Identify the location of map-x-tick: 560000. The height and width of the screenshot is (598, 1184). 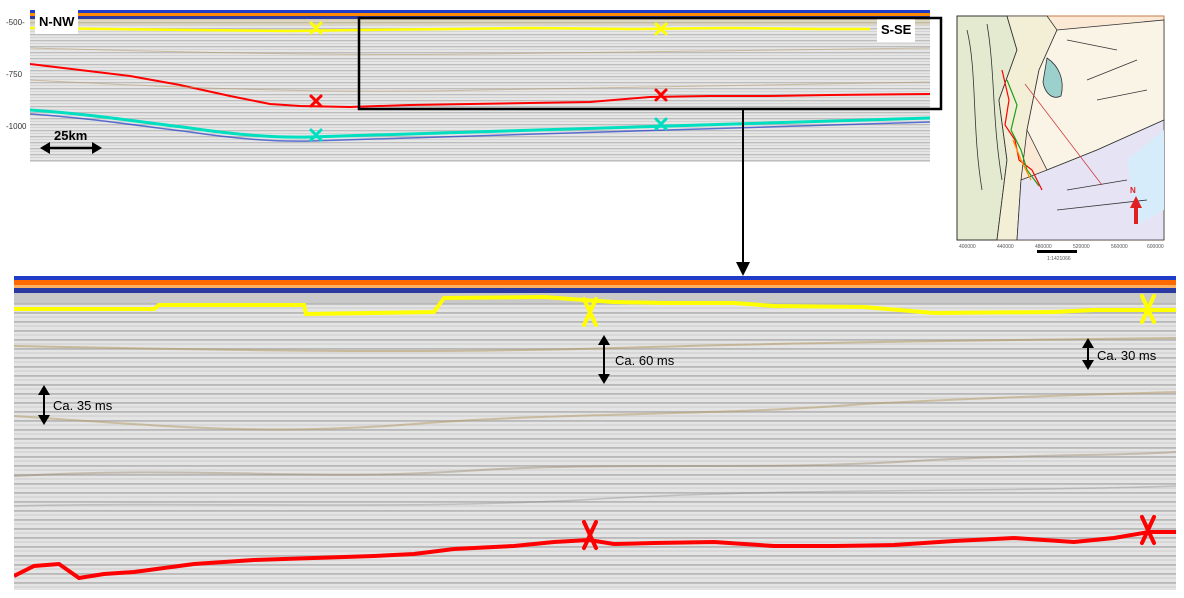
(1119, 247).